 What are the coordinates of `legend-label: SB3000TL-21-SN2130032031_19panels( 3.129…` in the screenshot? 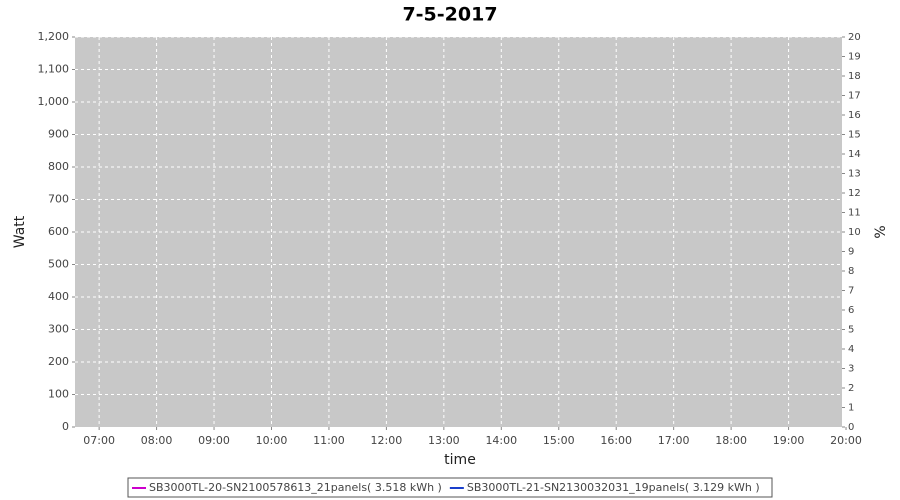 It's located at (613, 487).